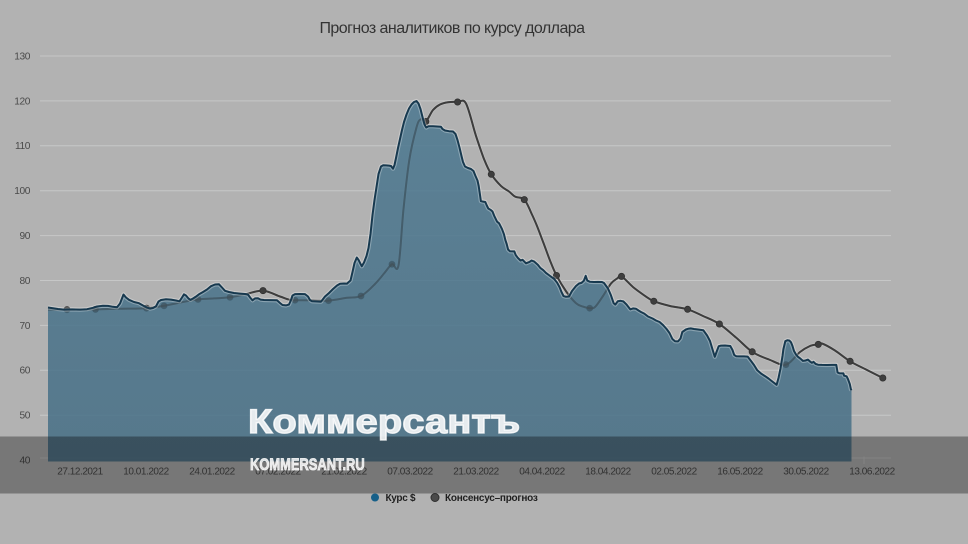 The height and width of the screenshot is (544, 968). What do you see at coordinates (80, 472) in the screenshot?
I see `svg-text: 27.12.2021` at bounding box center [80, 472].